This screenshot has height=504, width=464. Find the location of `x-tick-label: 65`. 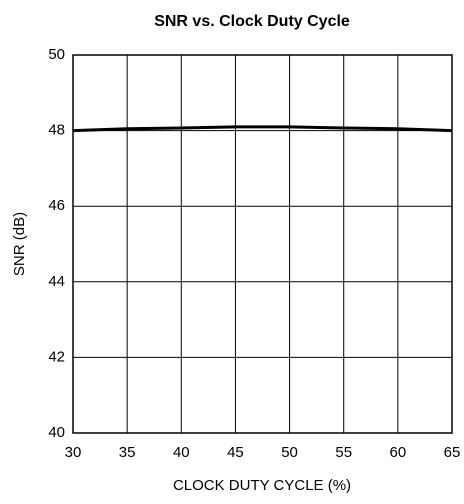

x-tick-label: 65 is located at coordinates (452, 452).